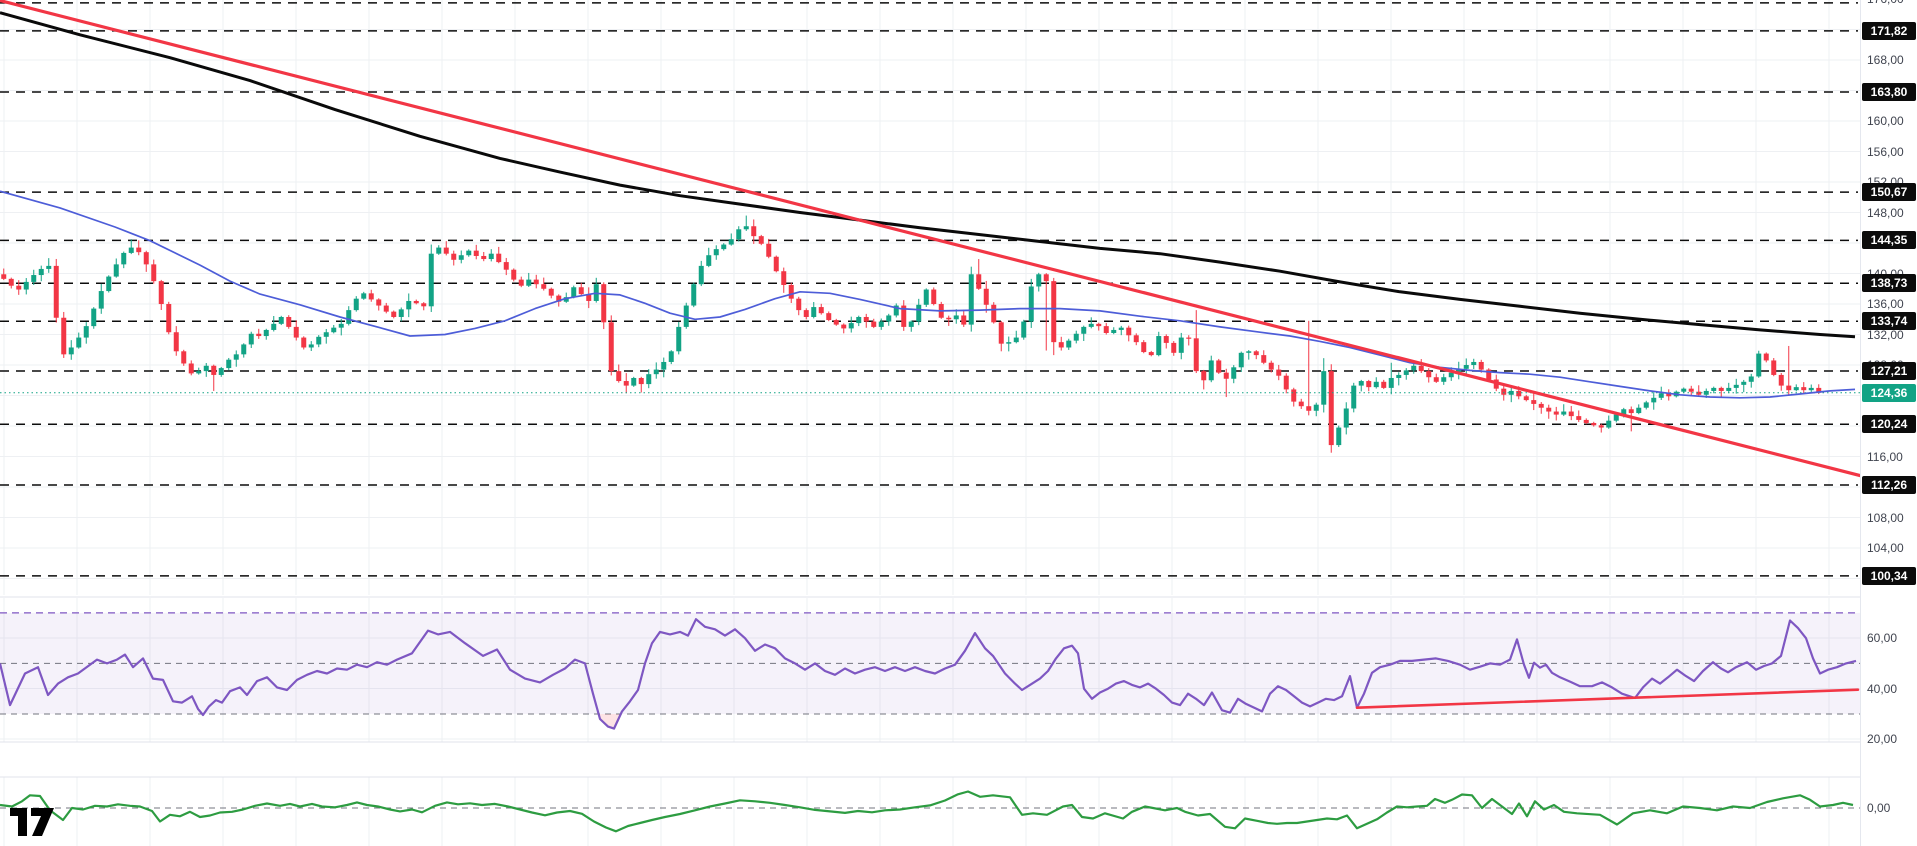 The height and width of the screenshot is (846, 1917). Describe the element at coordinates (1882, 688) in the screenshot. I see `axis-label: 40,00` at that location.